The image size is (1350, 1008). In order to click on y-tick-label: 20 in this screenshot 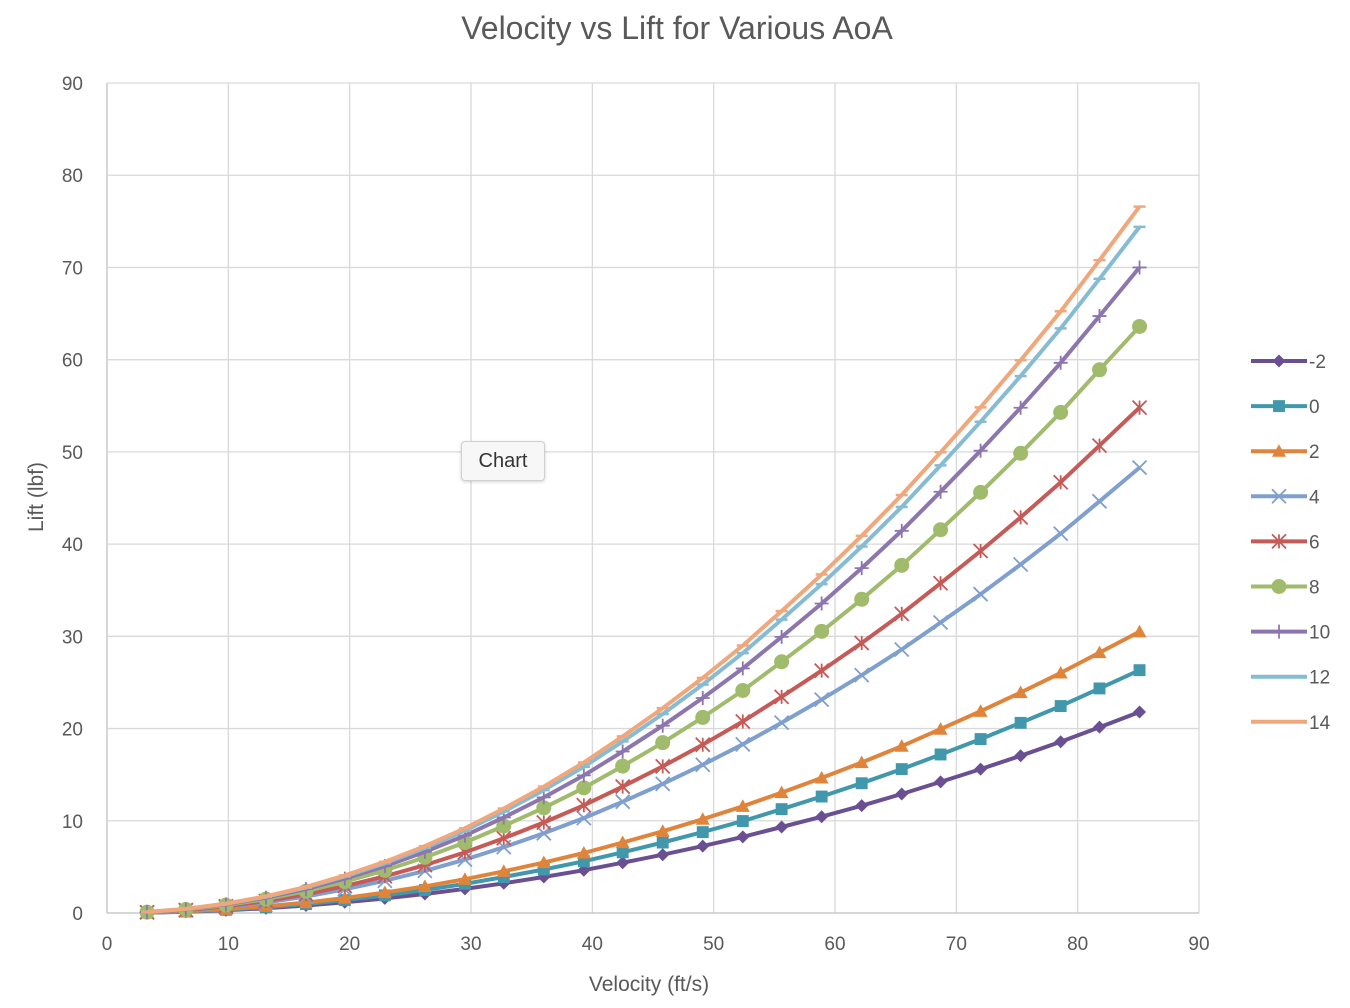, I will do `click(72, 730)`.